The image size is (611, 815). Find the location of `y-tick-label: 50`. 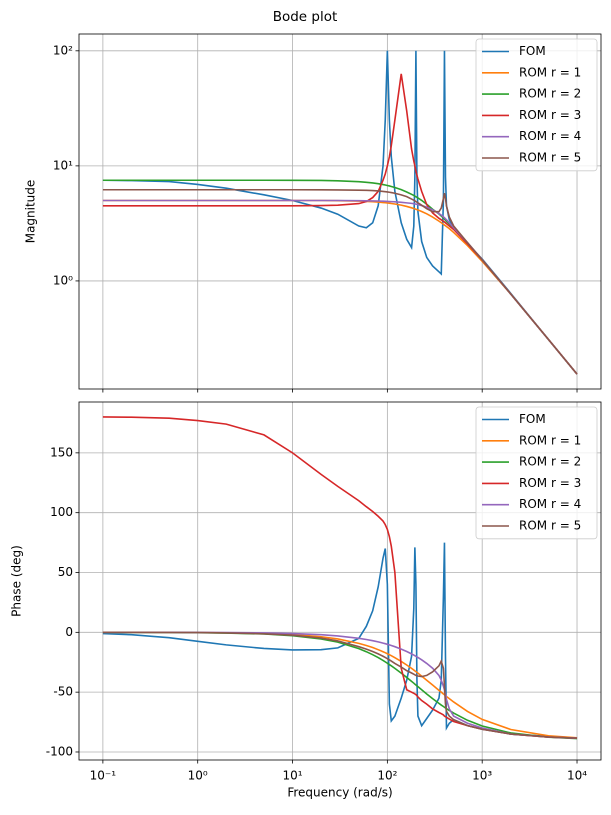

y-tick-label: 50 is located at coordinates (65, 572).